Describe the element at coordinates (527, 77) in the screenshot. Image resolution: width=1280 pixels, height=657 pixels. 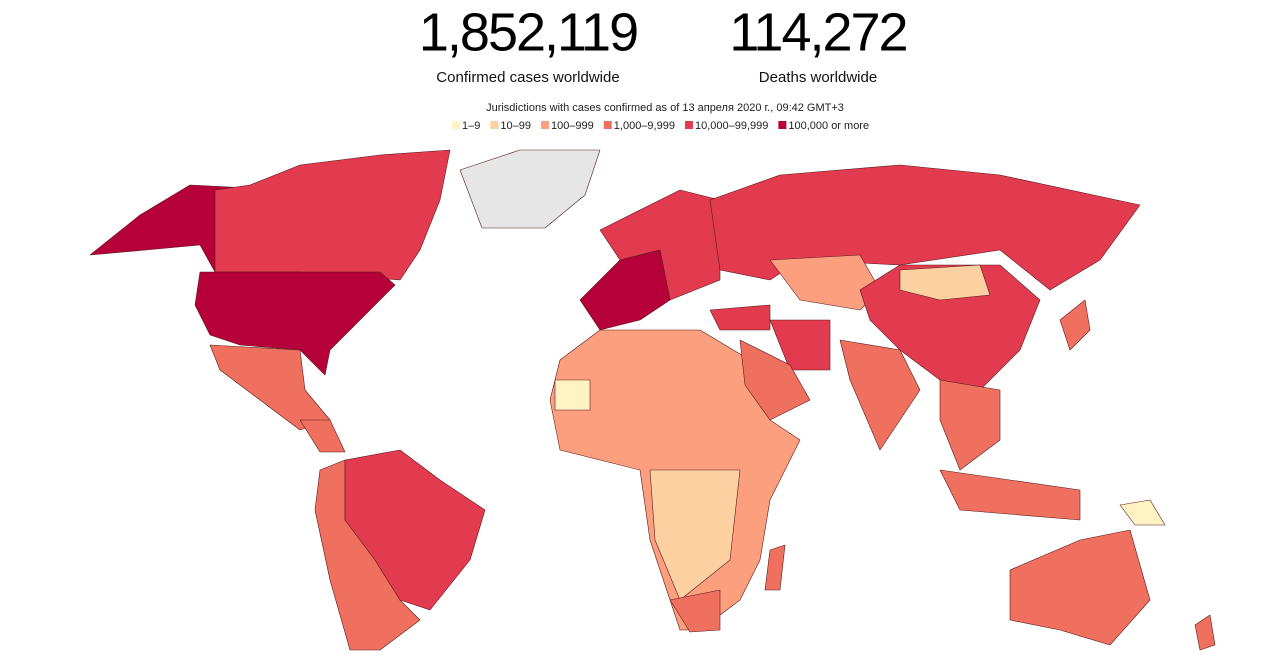
I see `cases-label: Confirmed cases worldwide` at that location.